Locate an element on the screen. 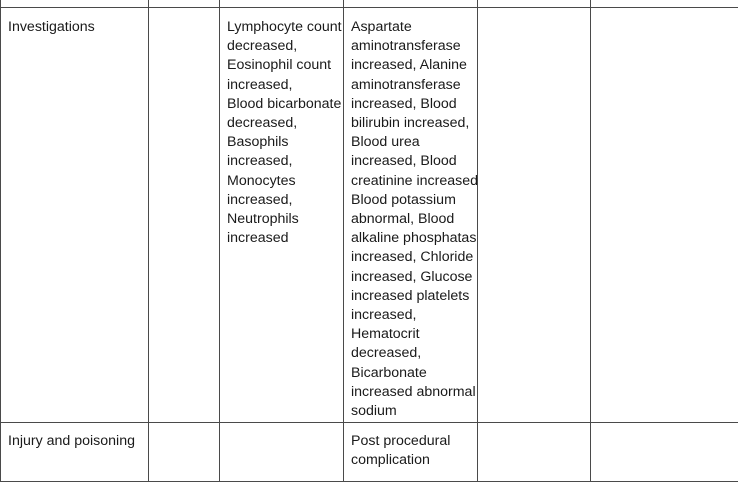  cell-line: Monocytes is located at coordinates (285, 181).